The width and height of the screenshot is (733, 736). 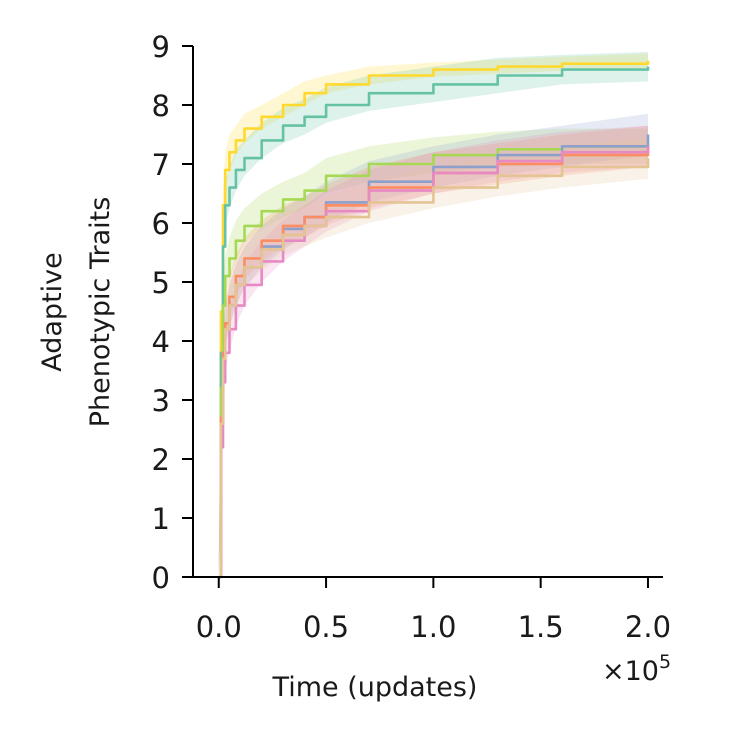 What do you see at coordinates (161, 460) in the screenshot?
I see `y-tick-label: 2` at bounding box center [161, 460].